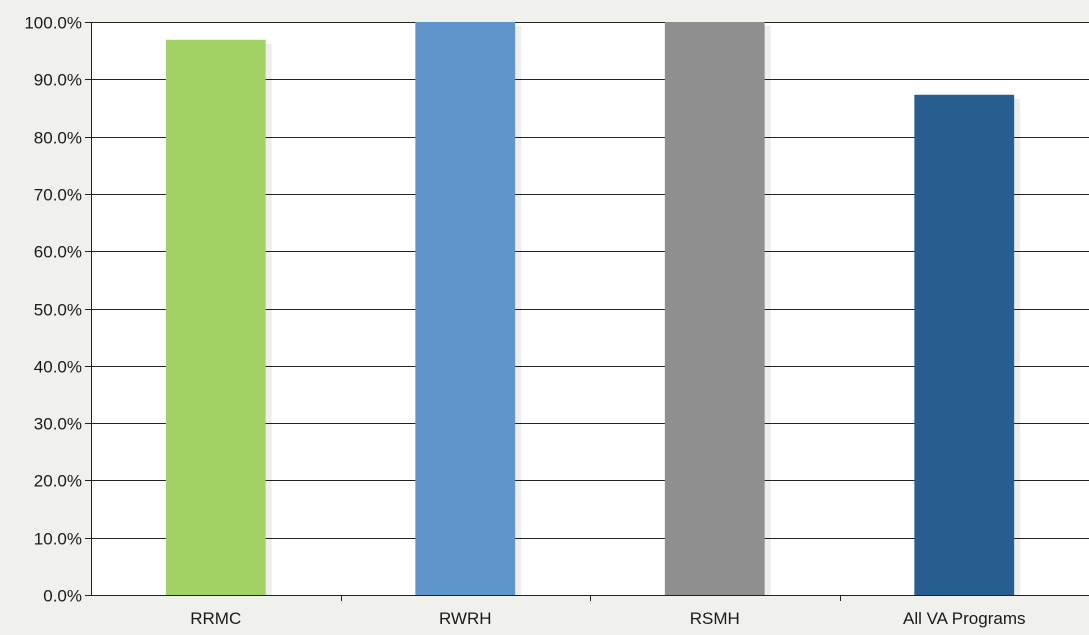  I want to click on y-tick-label: 20.0%, so click(58, 481).